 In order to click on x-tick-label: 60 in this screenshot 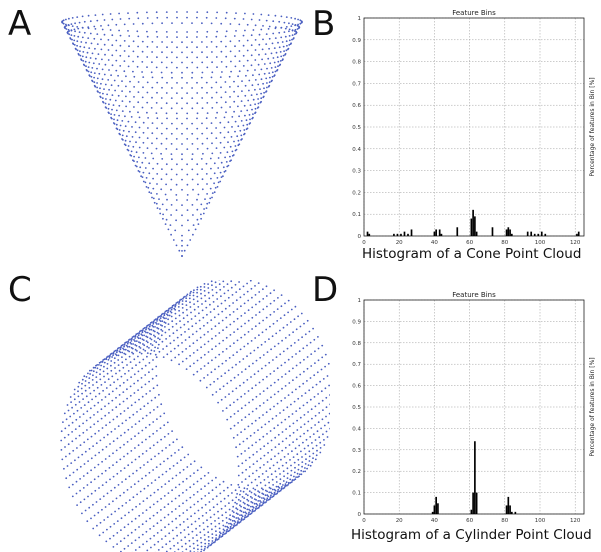, I will do `click(469, 243)`.